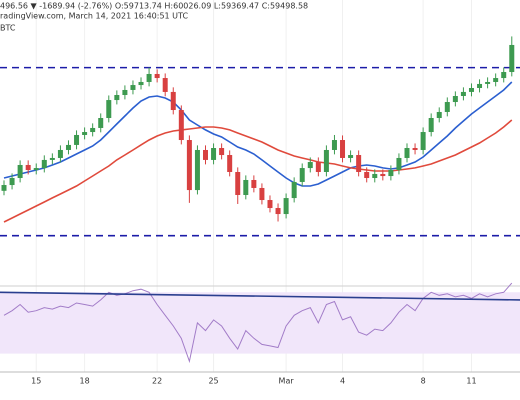 The image size is (520, 400). Describe the element at coordinates (8, 28) in the screenshot. I see `header-symbol: BTC` at that location.